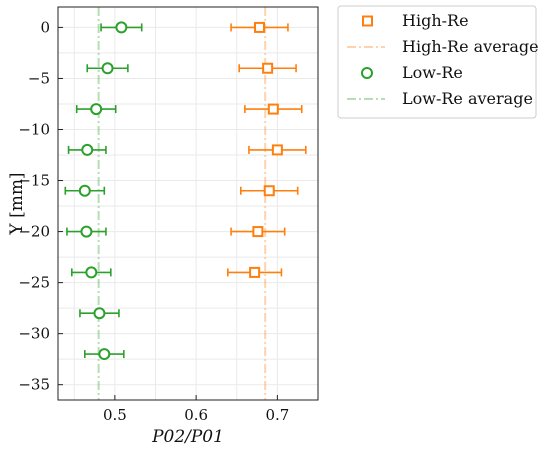 The width and height of the screenshot is (550, 453). Describe the element at coordinates (34, 283) in the screenshot. I see `y-tick-label: −25` at that location.